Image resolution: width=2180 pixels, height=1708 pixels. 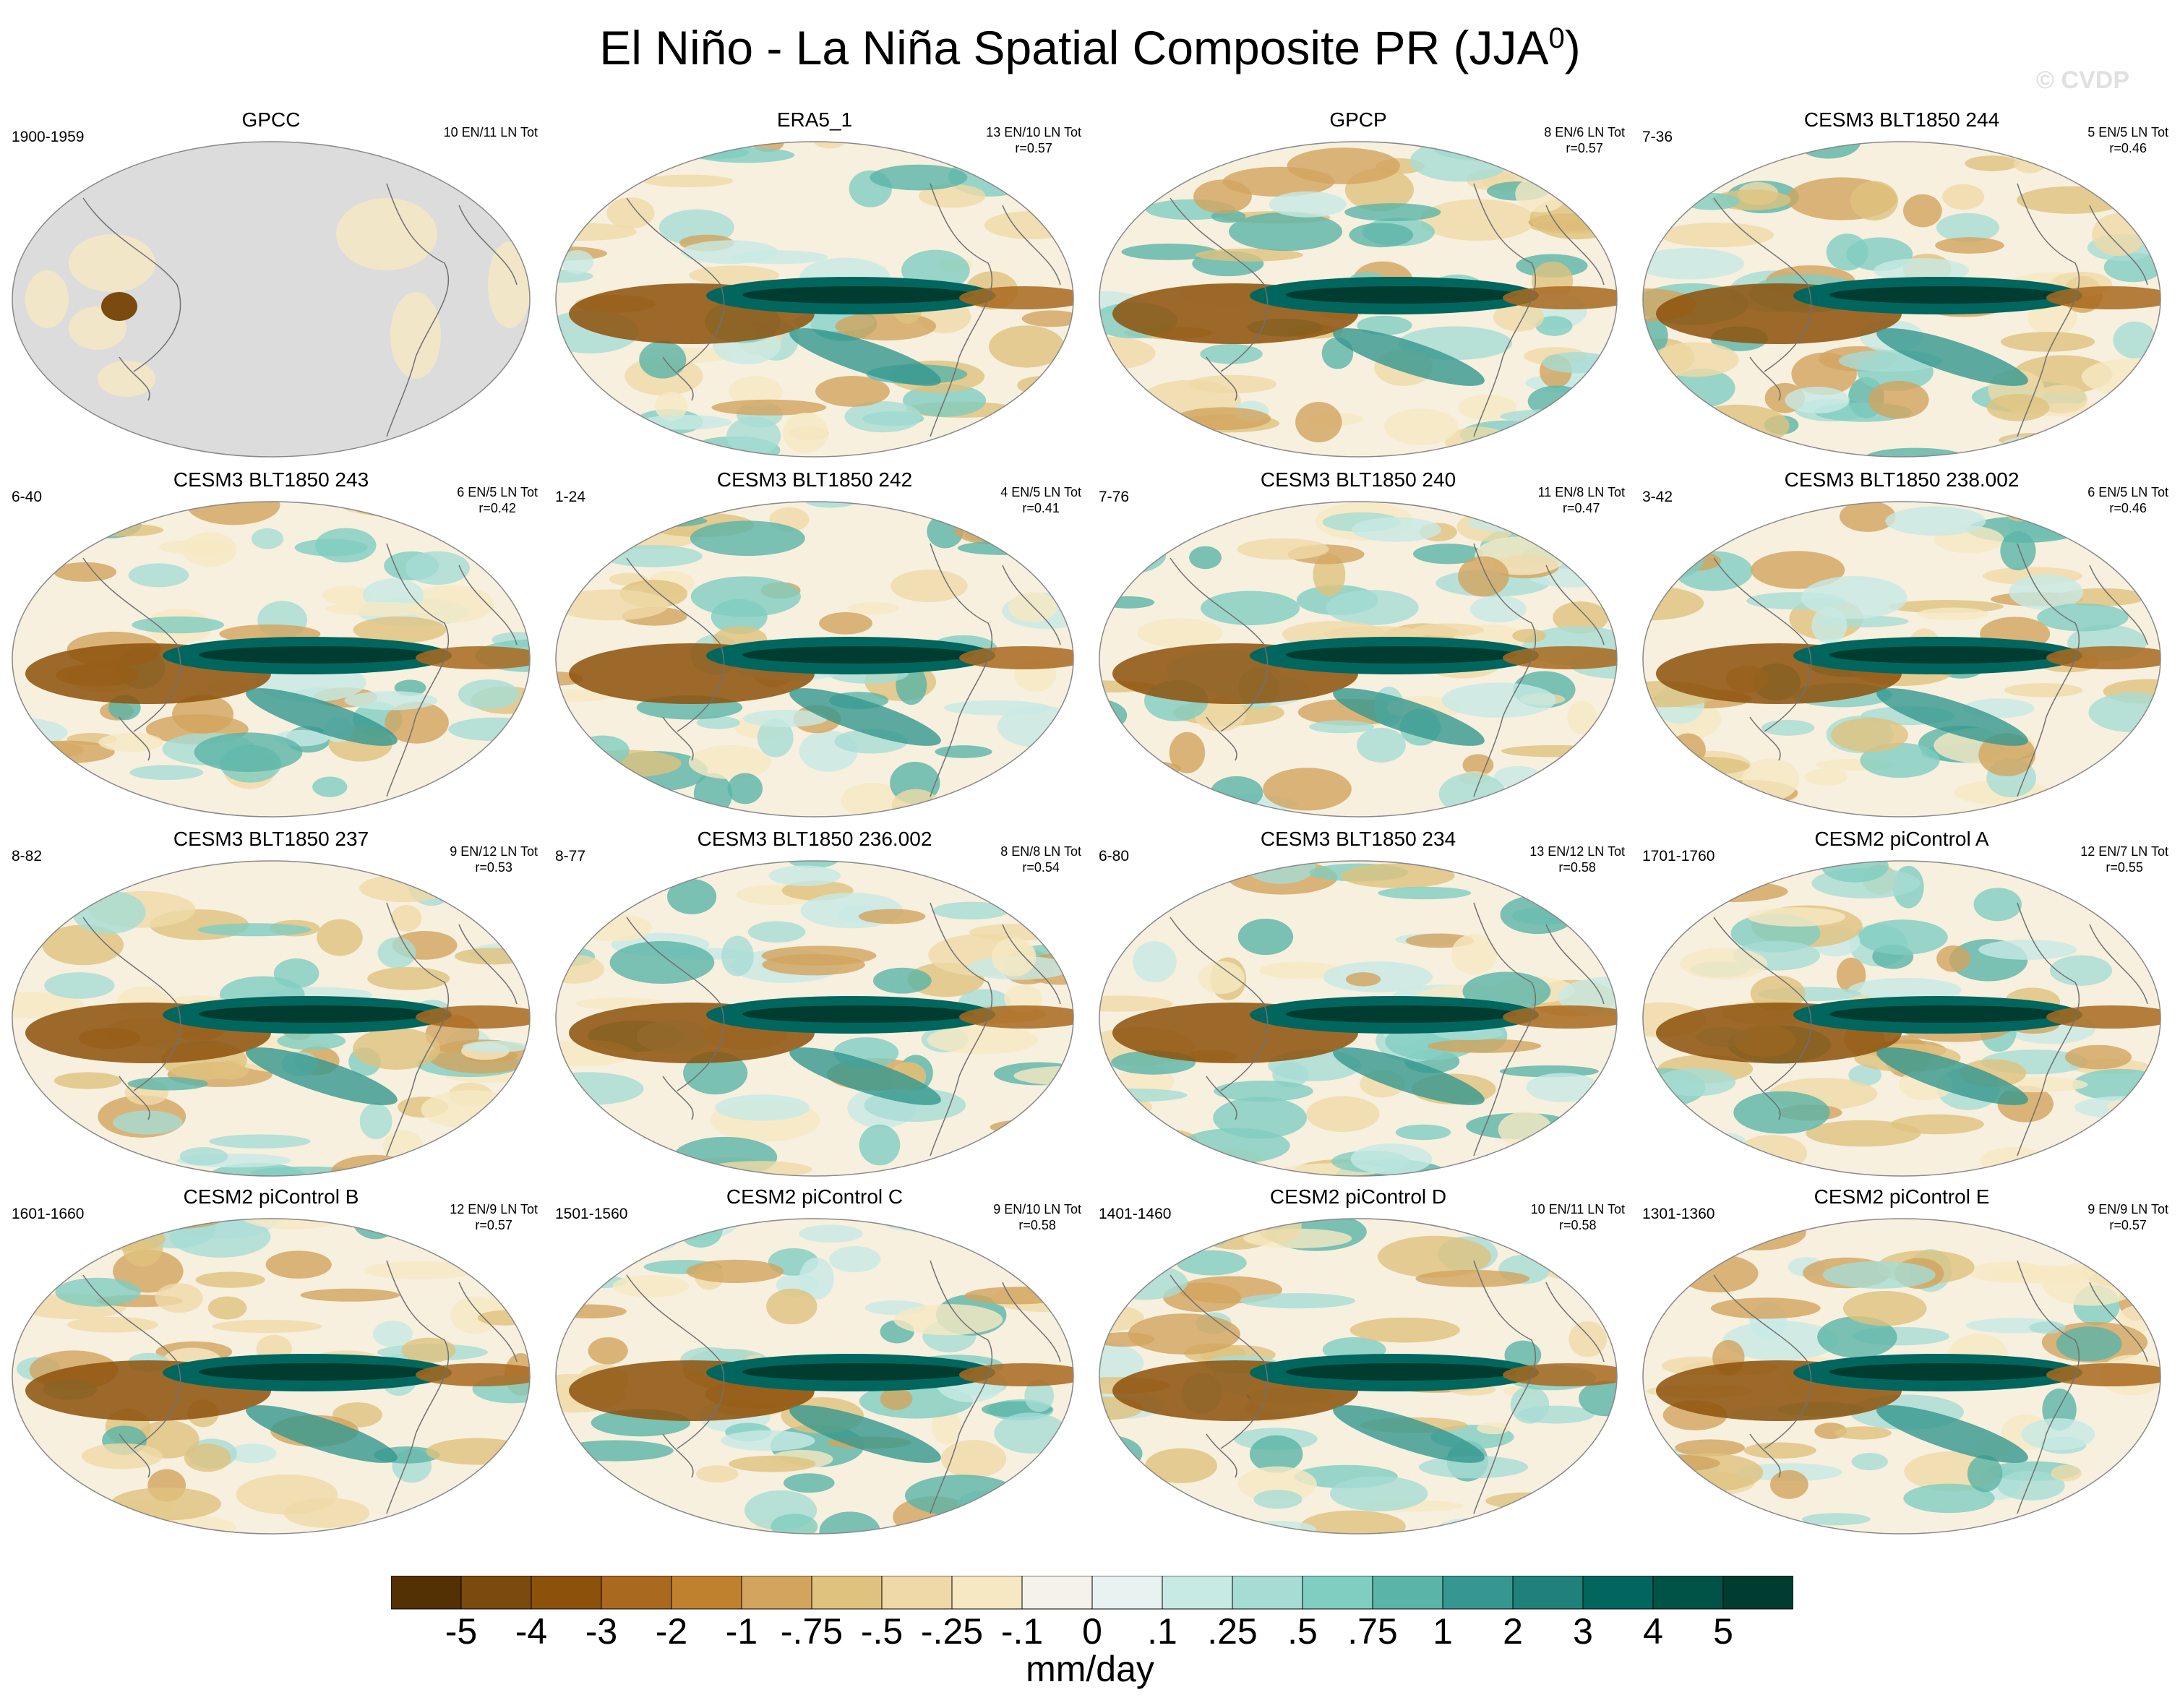 I want to click on colorbar-tick-label: .25, so click(x=1232, y=1632).